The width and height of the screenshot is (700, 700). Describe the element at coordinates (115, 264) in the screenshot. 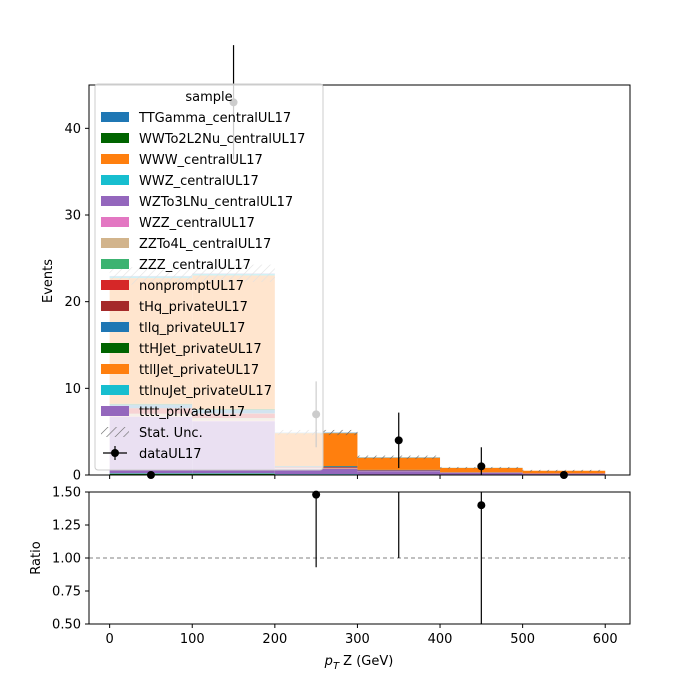

I see `legend-swatch-ZZZ_centralUL17` at that location.